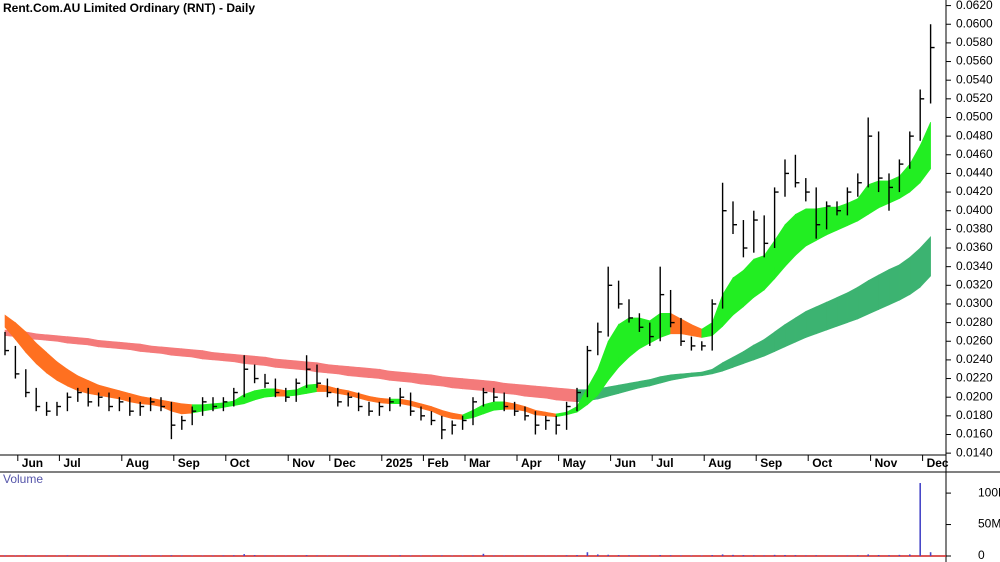  I want to click on x-tick-label: Jun, so click(625, 463).